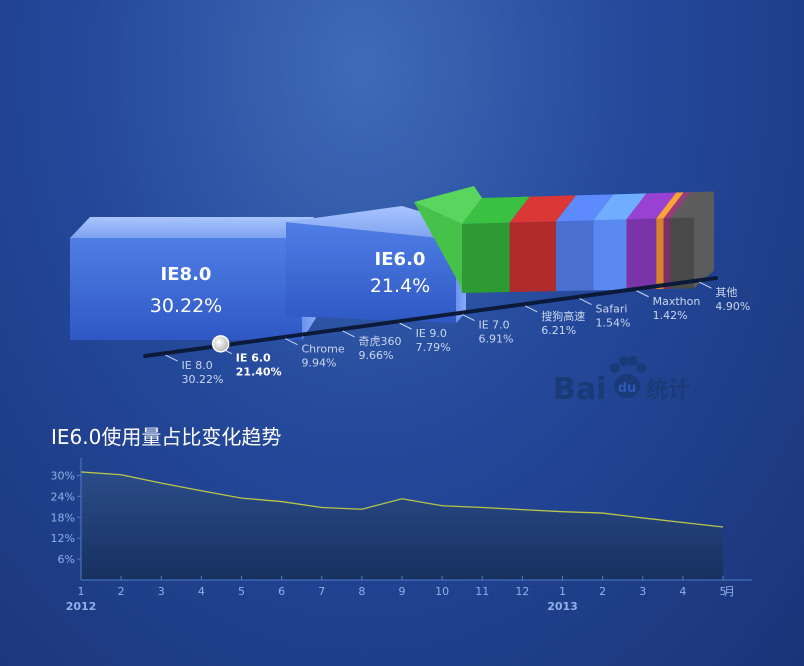 The height and width of the screenshot is (666, 804). What do you see at coordinates (627, 388) in the screenshot?
I see `baidu-paw-text: du` at bounding box center [627, 388].